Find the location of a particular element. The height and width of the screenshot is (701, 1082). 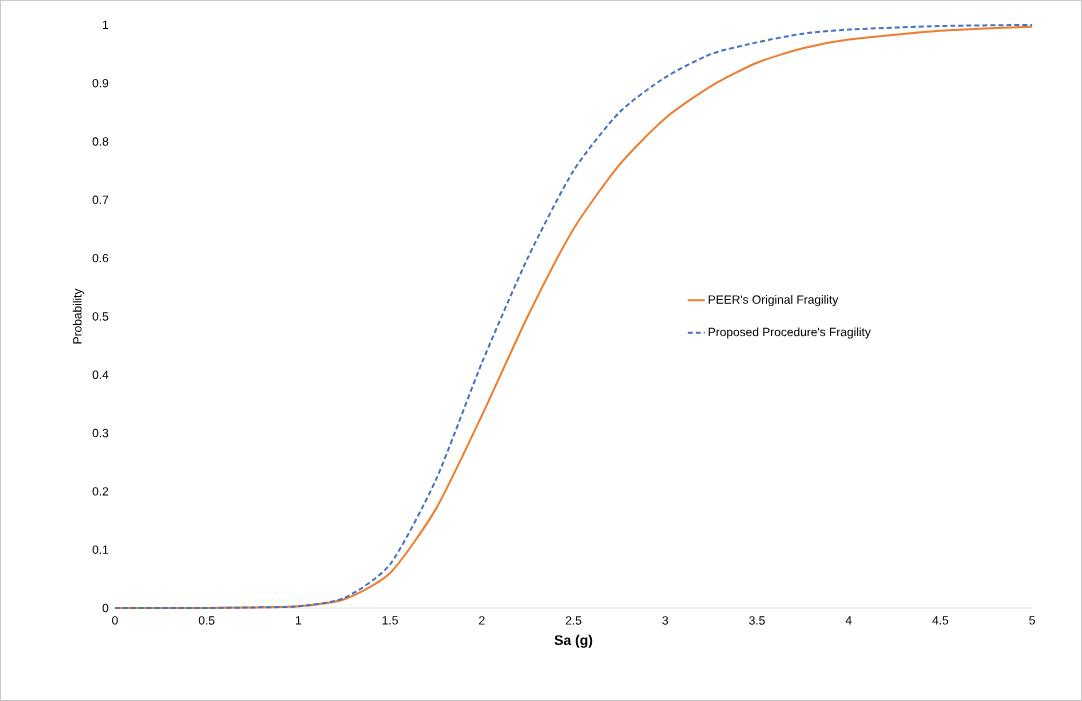

x-tick-label: 5 is located at coordinates (1032, 620).